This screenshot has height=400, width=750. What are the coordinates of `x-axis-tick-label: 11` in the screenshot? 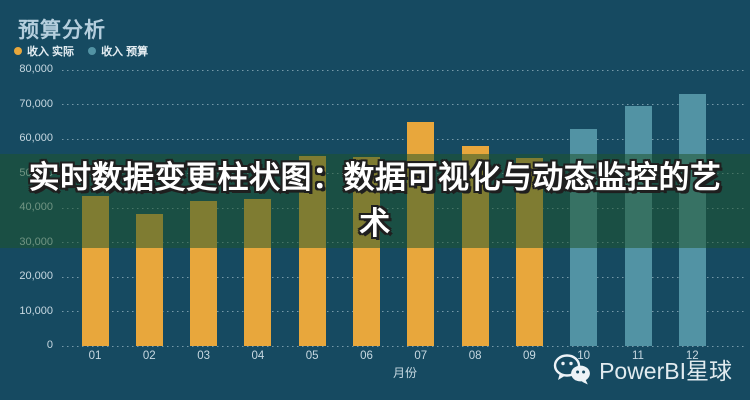 It's located at (638, 356).